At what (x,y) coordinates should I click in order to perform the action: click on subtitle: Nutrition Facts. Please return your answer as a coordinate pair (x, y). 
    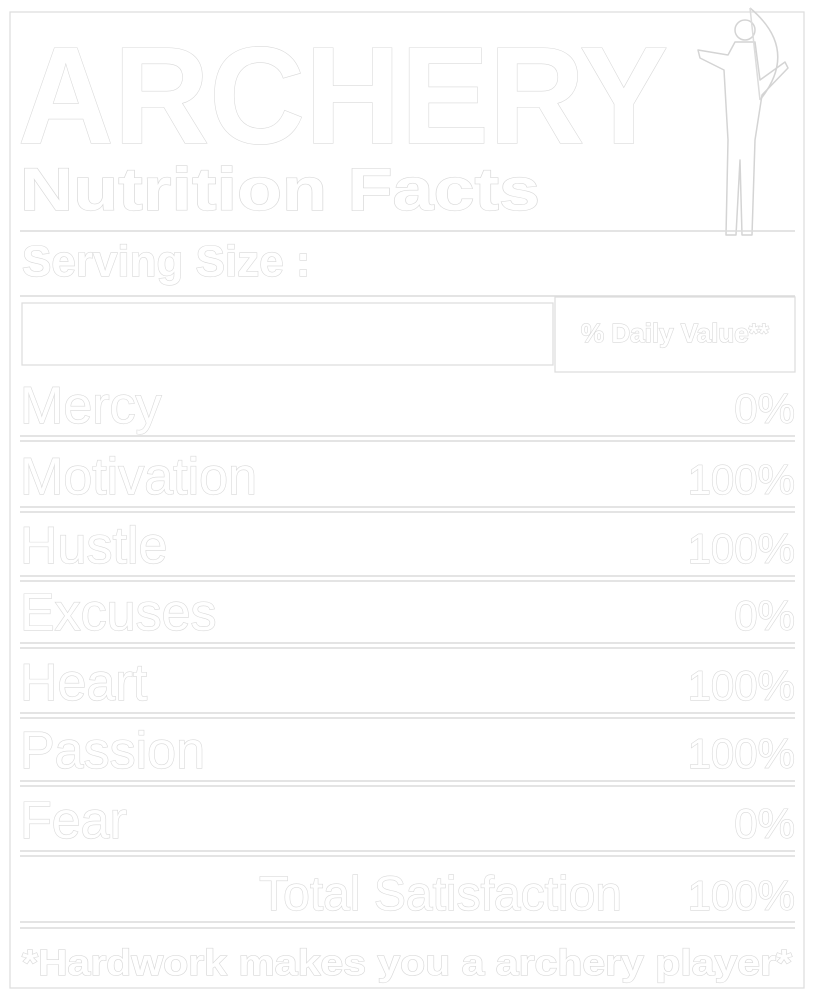
    Looking at the image, I should click on (280, 189).